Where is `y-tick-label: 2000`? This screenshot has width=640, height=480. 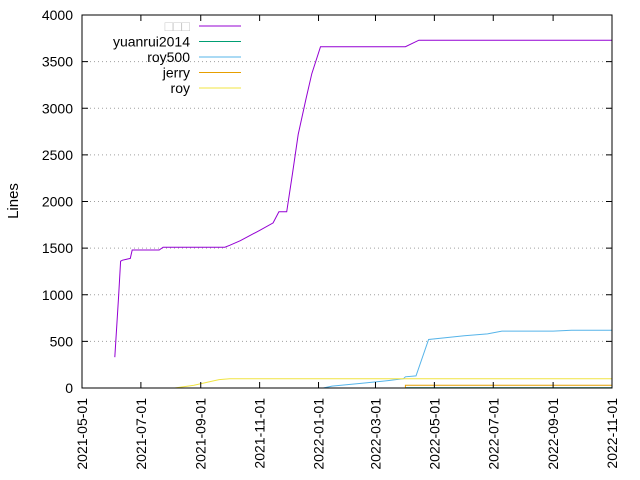 y-tick-label: 2000 is located at coordinates (57, 202).